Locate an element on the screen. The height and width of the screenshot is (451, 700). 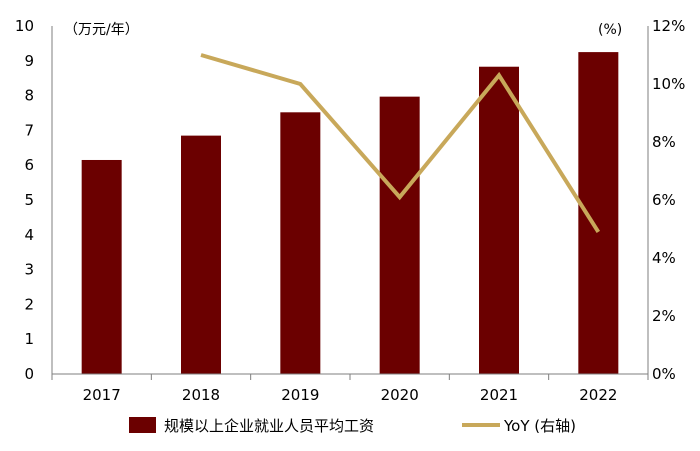
x-axis-labels: 2017 2018 2019 2020 2021 2022 is located at coordinates (350, 395).